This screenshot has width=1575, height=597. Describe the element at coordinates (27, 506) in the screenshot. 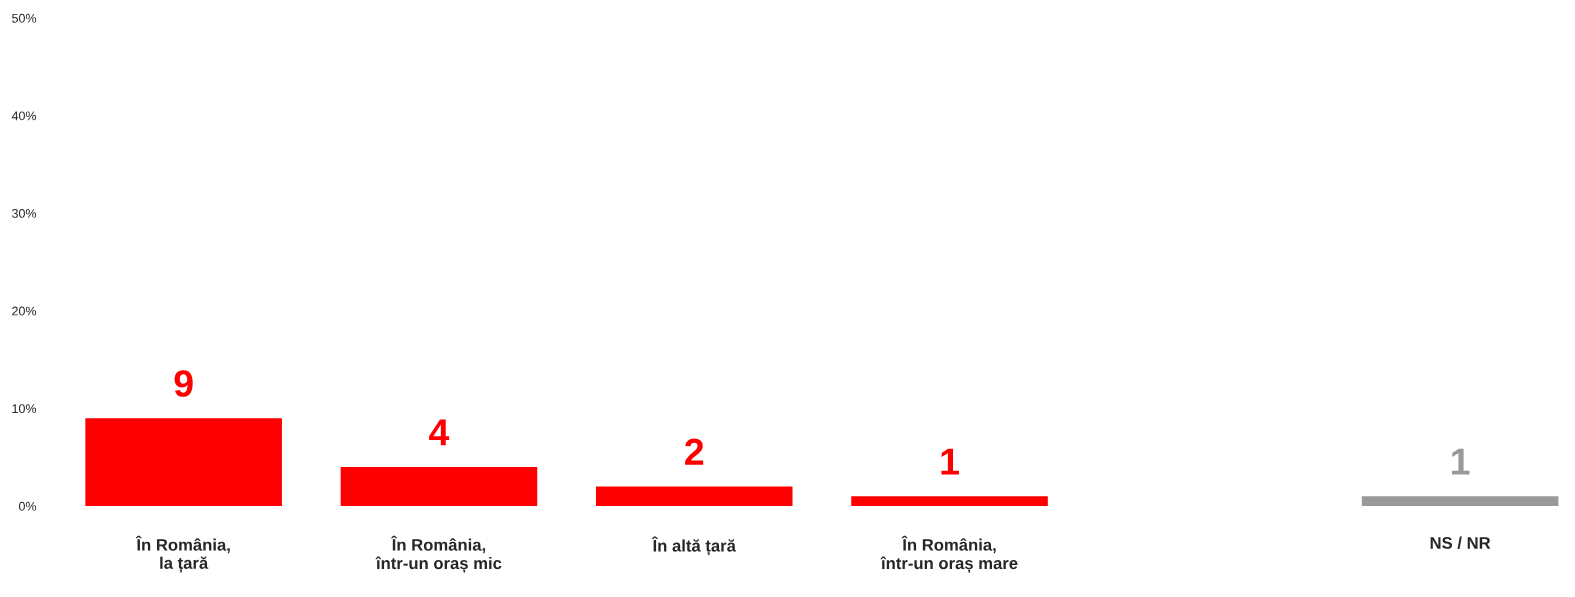

I see `y-tick-label: 0%` at that location.